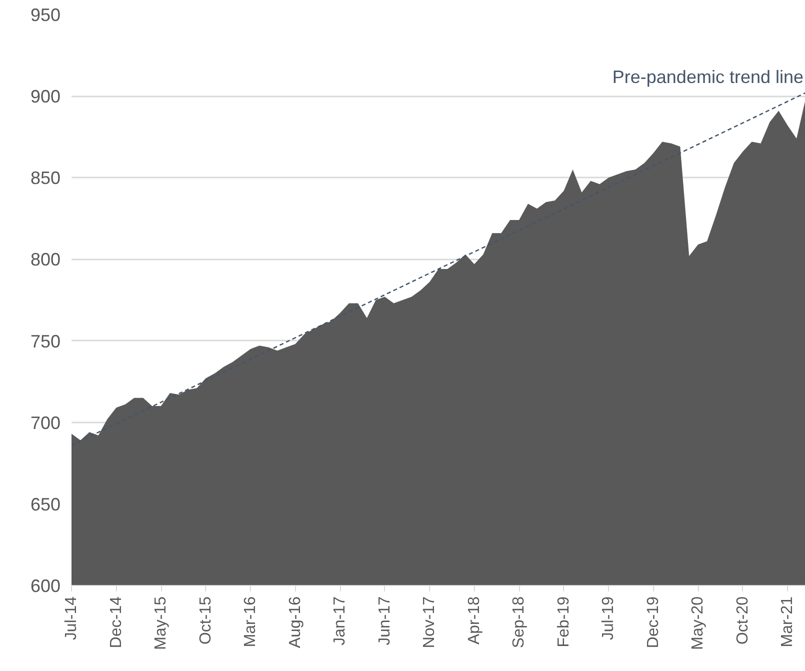 The image size is (805, 671). What do you see at coordinates (429, 622) in the screenshot?
I see `x-tick-label: Nov-17` at bounding box center [429, 622].